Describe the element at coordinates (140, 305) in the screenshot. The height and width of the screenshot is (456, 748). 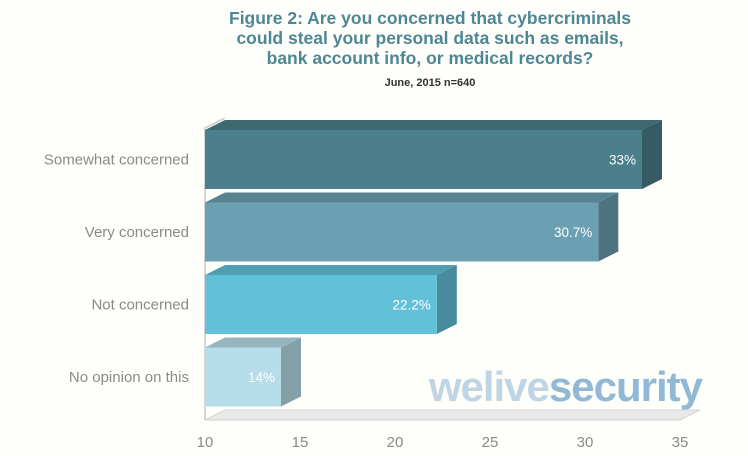
I see `category-label-2: Not concerned` at that location.